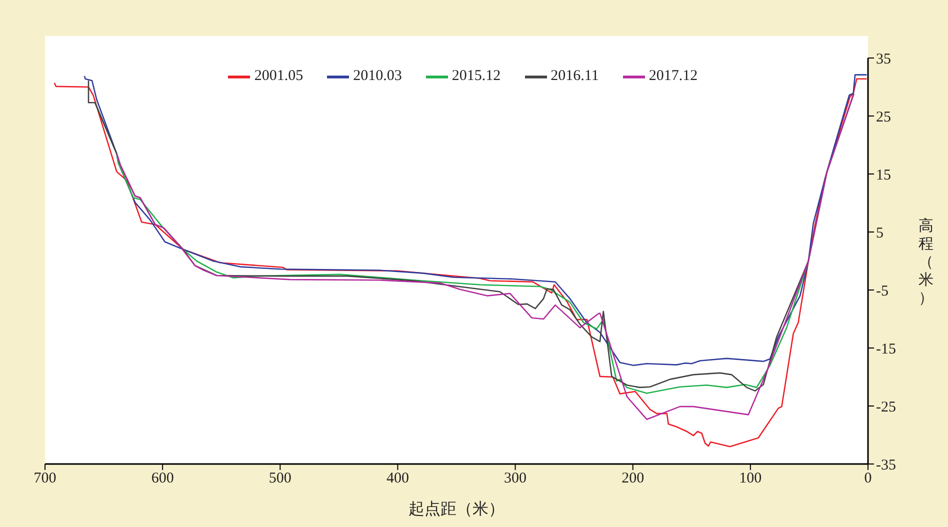 The height and width of the screenshot is (527, 948). Describe the element at coordinates (673, 76) in the screenshot. I see `legend-label: 2017.12` at that location.